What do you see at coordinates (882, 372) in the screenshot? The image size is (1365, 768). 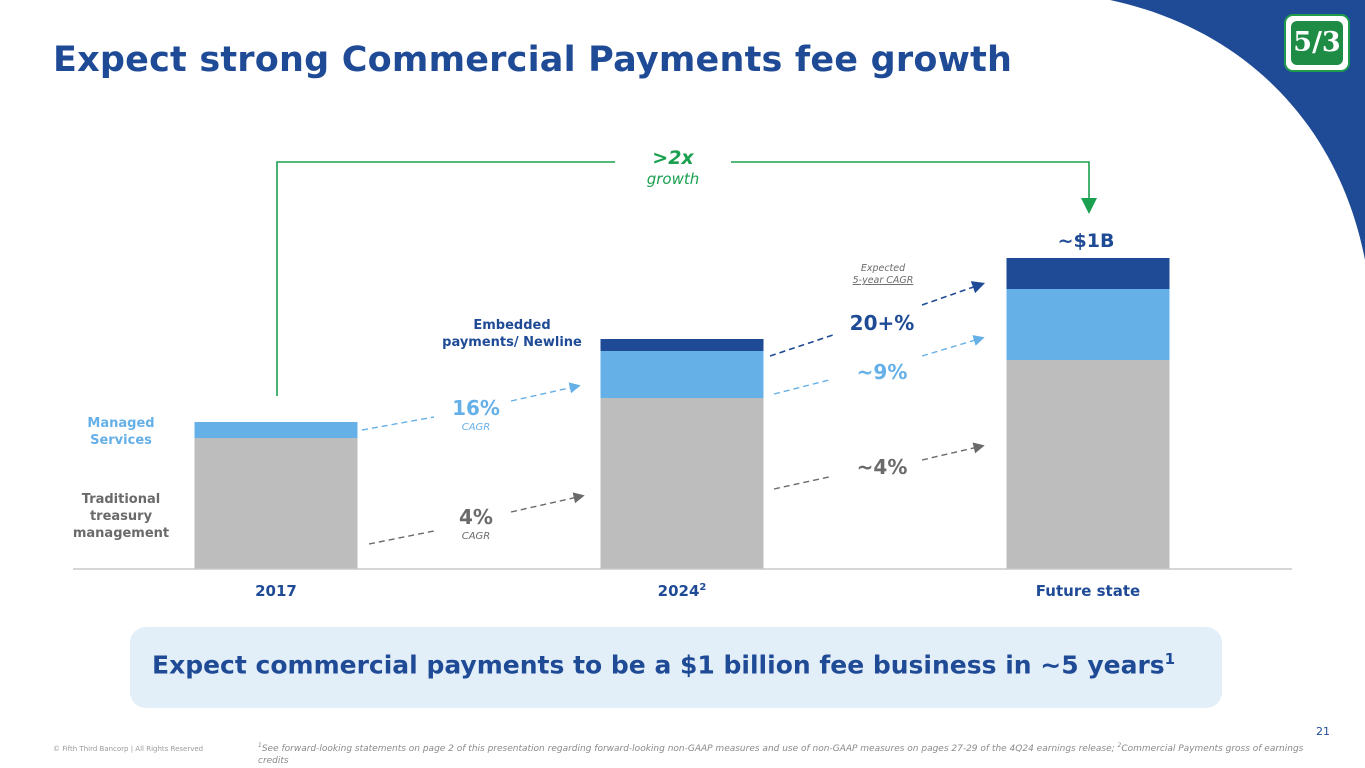 I see `managed-future-cagr: ~9%` at bounding box center [882, 372].